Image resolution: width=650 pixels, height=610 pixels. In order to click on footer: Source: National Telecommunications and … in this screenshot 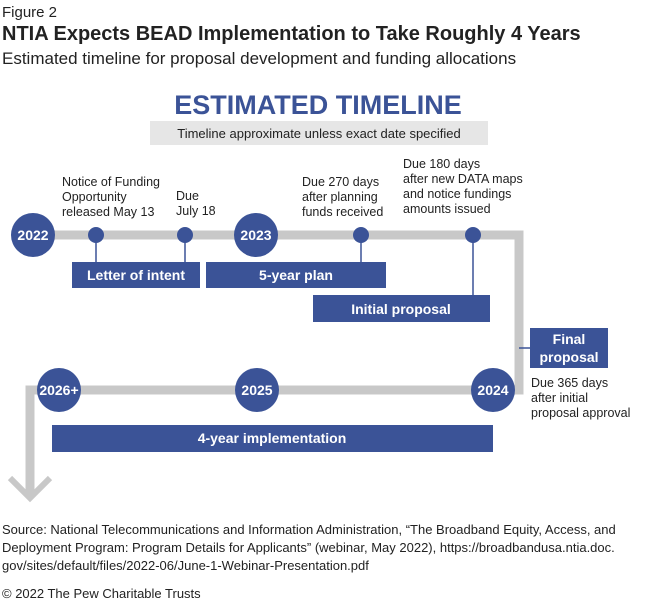, I will do `click(309, 561)`.